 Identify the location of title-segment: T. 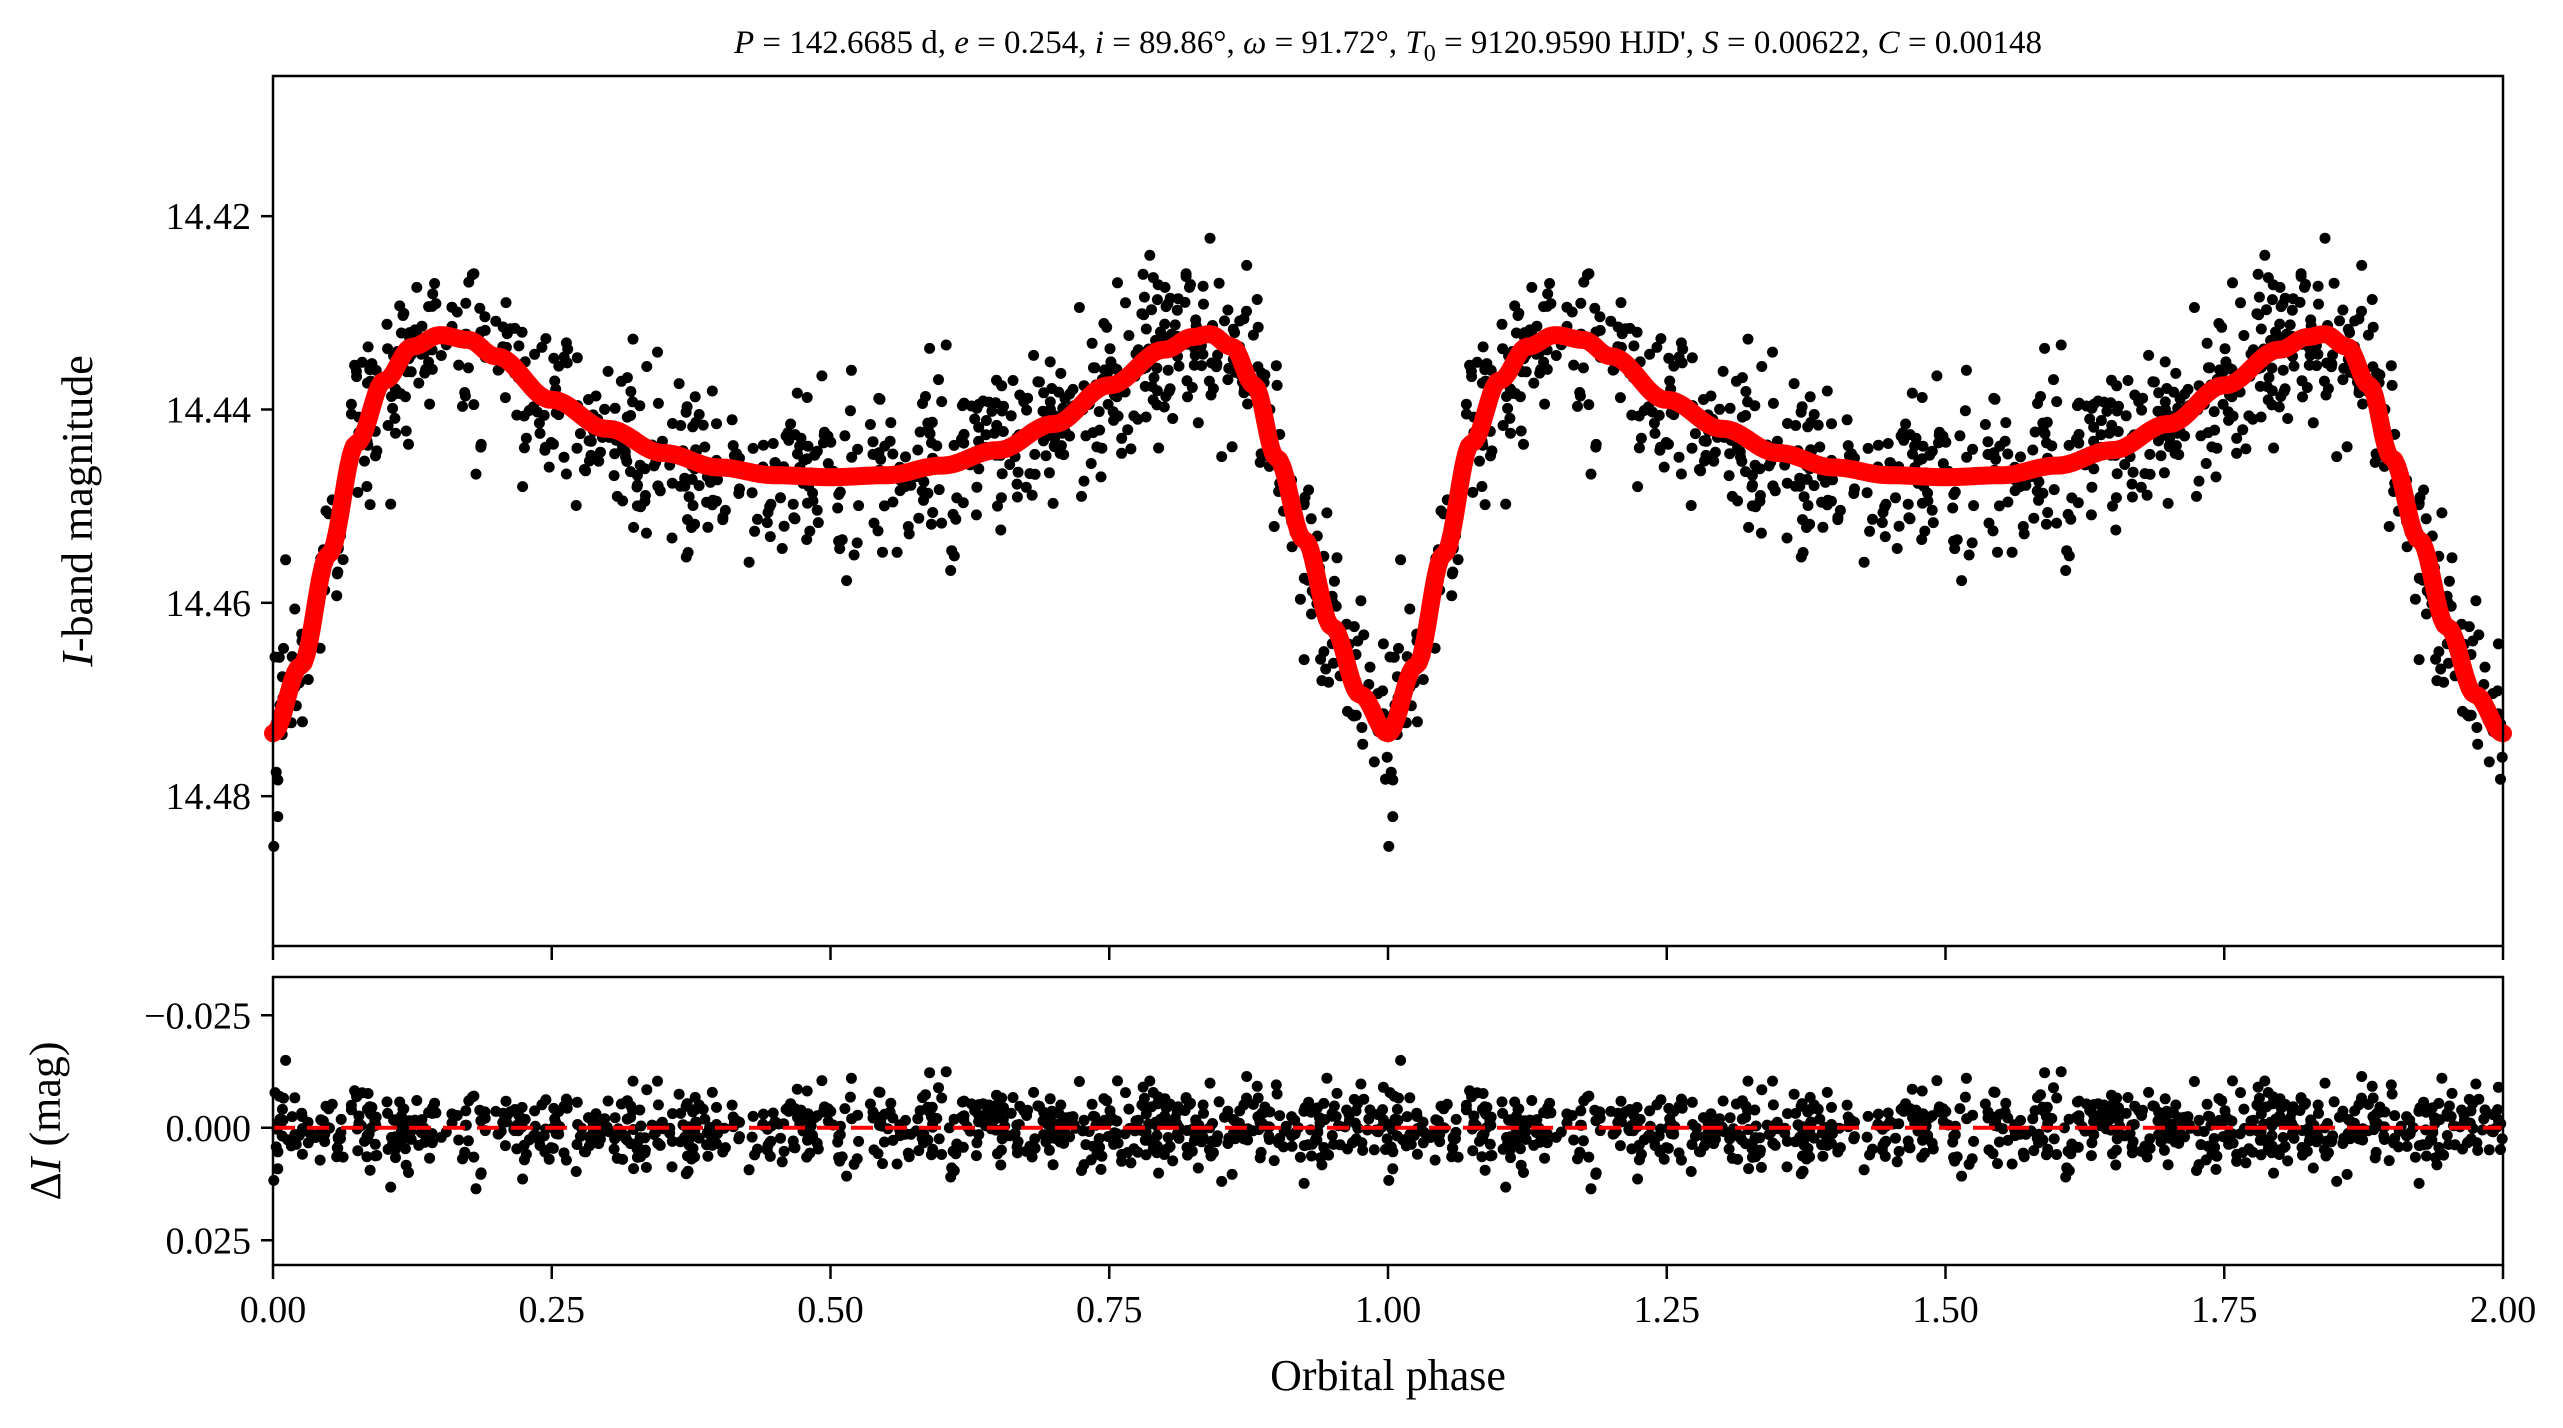
(1415, 43).